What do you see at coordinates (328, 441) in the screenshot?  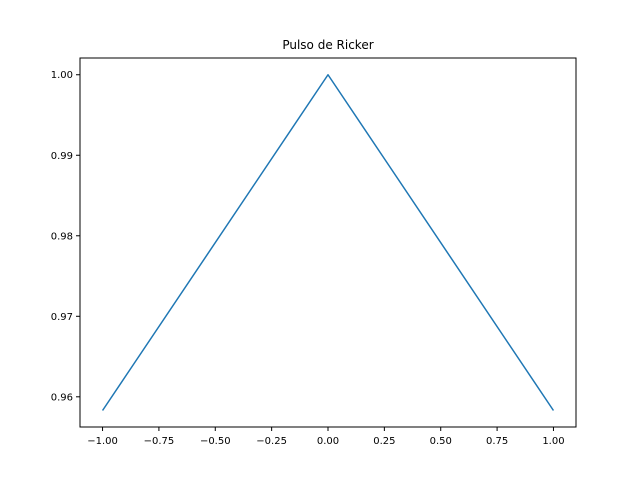 I see `x-tick-label: 0.00` at bounding box center [328, 441].